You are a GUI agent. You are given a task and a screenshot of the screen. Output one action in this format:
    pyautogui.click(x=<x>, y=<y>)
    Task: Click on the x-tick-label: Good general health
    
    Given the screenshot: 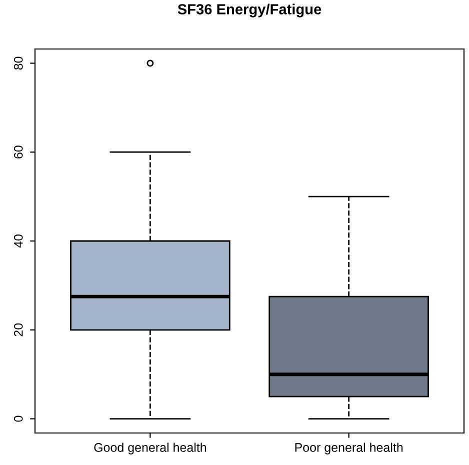 What is the action you would take?
    pyautogui.click(x=150, y=448)
    